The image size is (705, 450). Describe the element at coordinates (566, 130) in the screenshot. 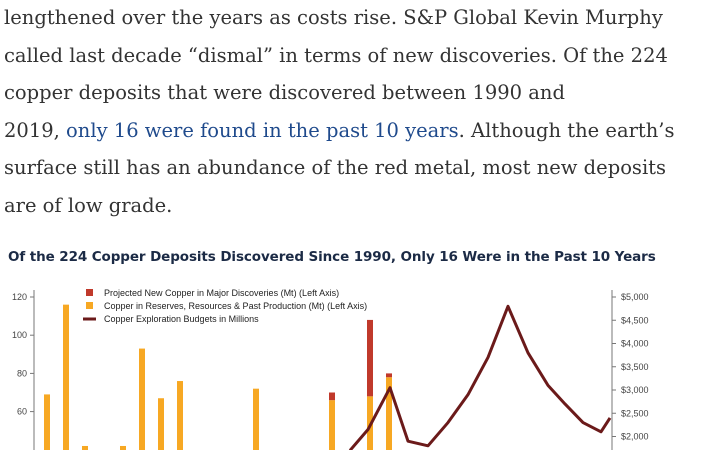

I see `paragraph-text: . Although the earth’s` at that location.